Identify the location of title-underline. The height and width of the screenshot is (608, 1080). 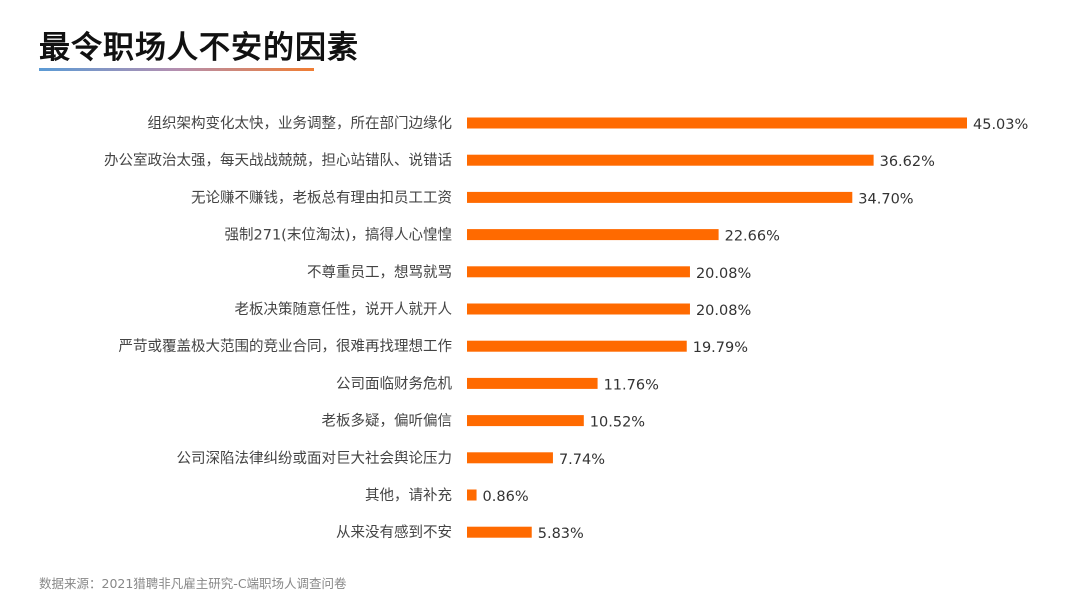
(176, 69).